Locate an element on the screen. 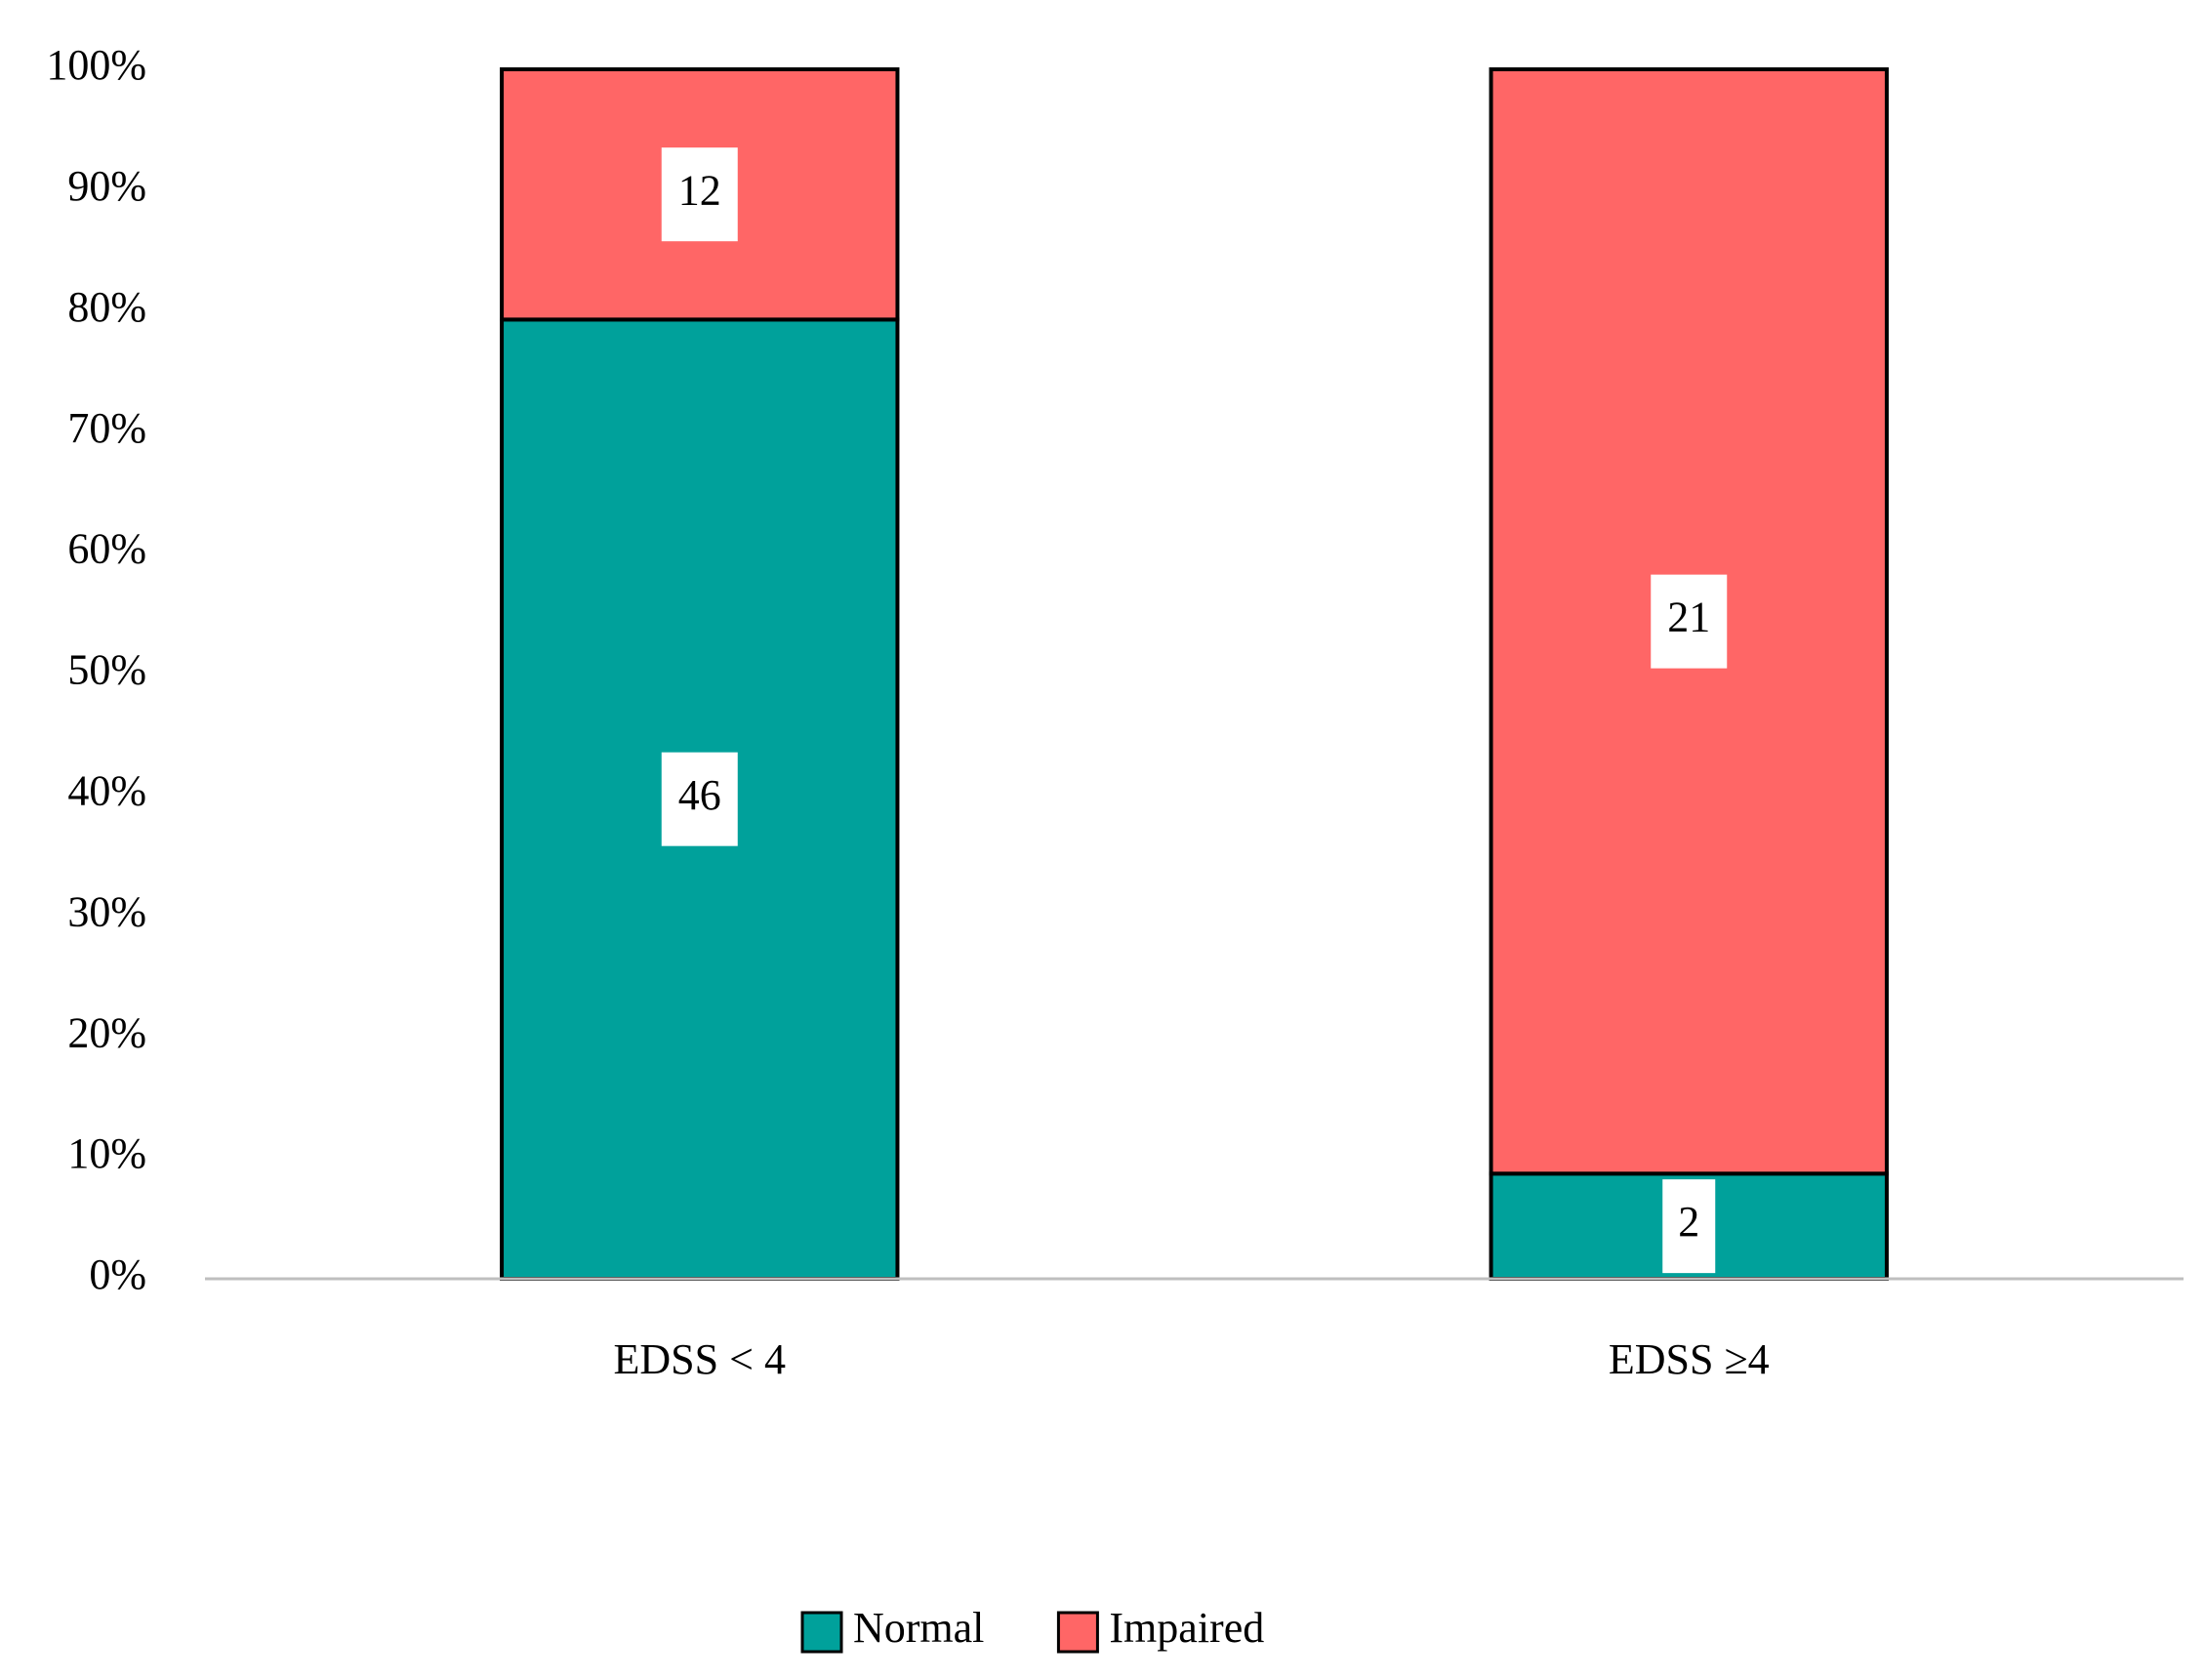 The width and height of the screenshot is (2205, 1680). y-tick-label: 70% is located at coordinates (107, 428).